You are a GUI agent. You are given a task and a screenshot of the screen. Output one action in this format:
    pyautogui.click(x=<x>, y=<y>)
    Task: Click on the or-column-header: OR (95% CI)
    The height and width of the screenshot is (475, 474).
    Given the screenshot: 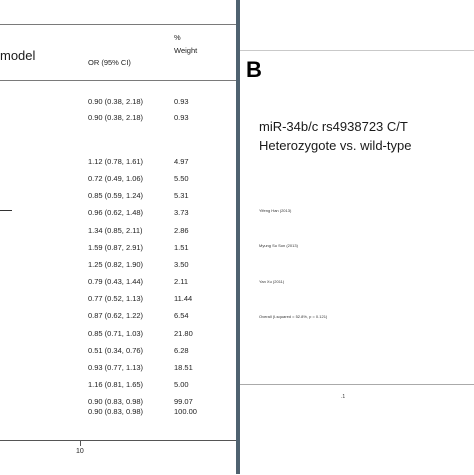 What is the action you would take?
    pyautogui.click(x=109, y=62)
    